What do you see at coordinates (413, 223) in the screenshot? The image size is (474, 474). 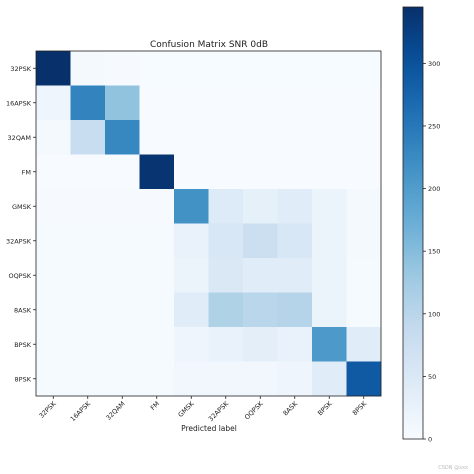 I see `colorbar` at bounding box center [413, 223].